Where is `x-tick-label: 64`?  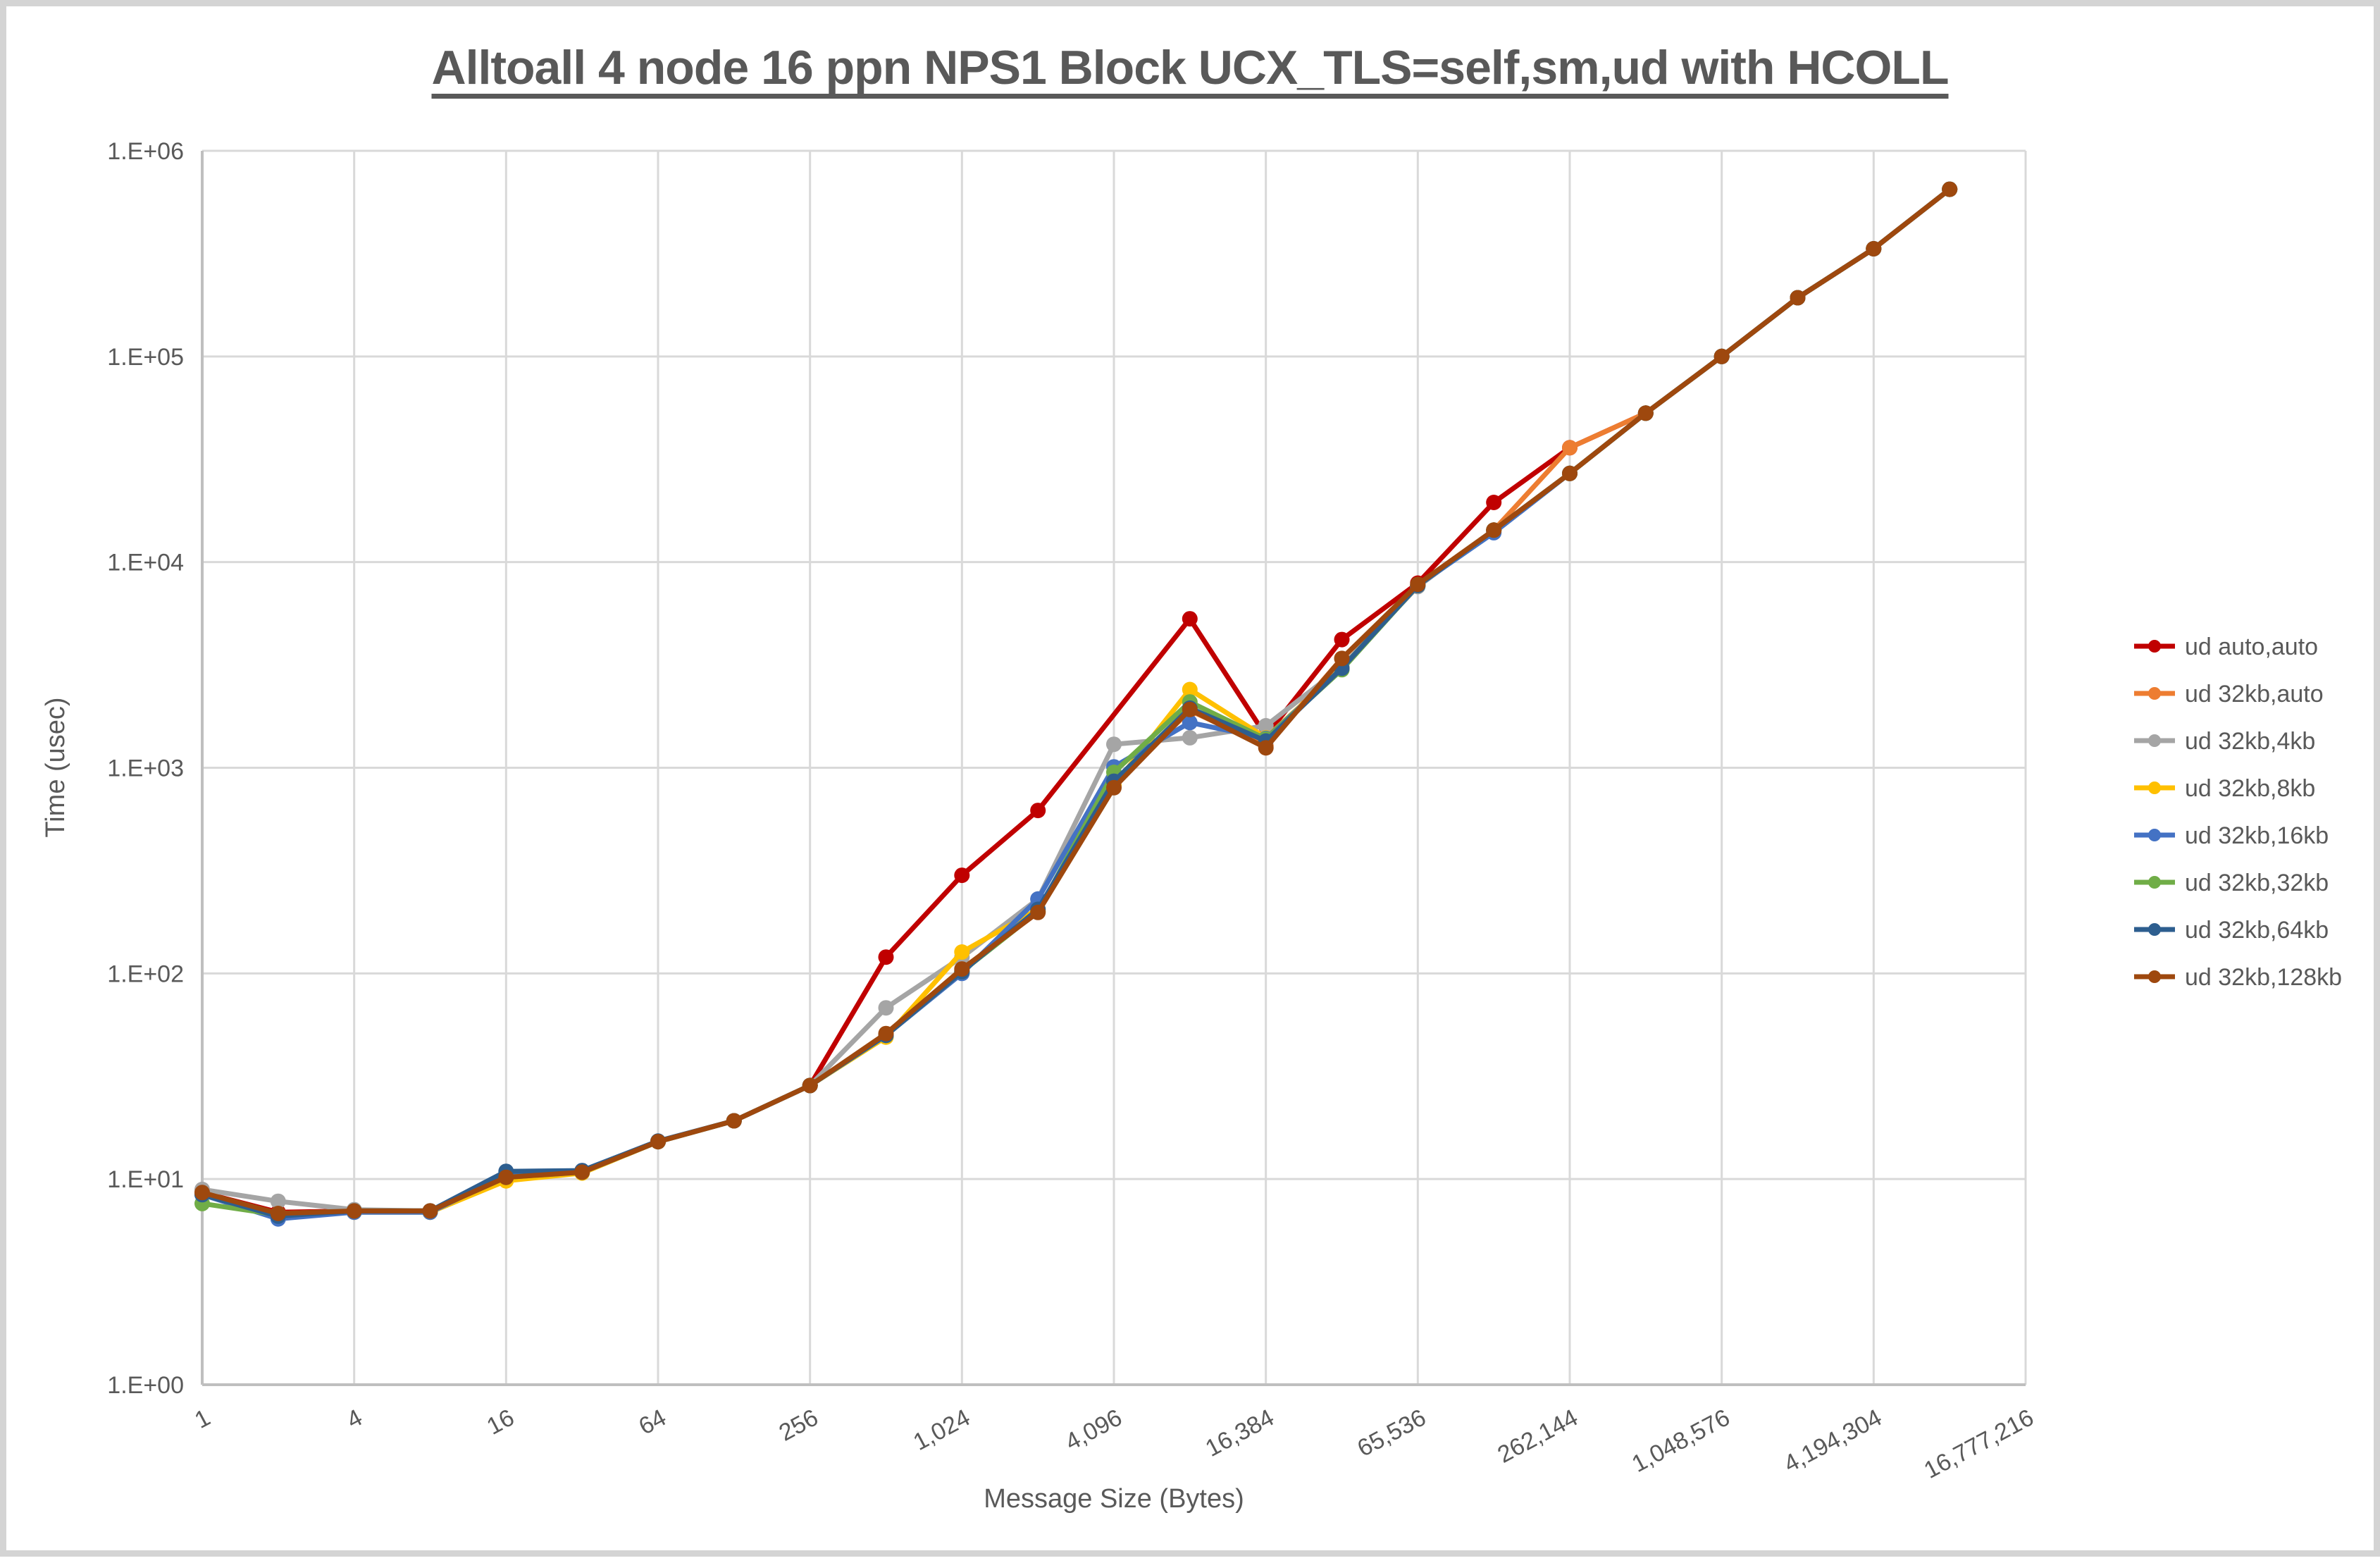
x-tick-label: 64 is located at coordinates (653, 1422).